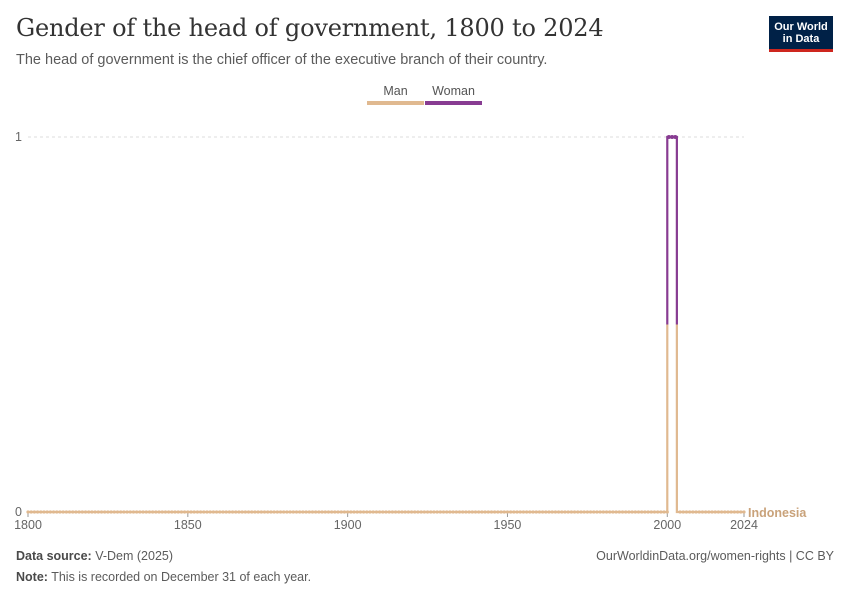 This screenshot has height=600, width=850. What do you see at coordinates (453, 91) in the screenshot?
I see `legend-label-woman: Woman` at bounding box center [453, 91].